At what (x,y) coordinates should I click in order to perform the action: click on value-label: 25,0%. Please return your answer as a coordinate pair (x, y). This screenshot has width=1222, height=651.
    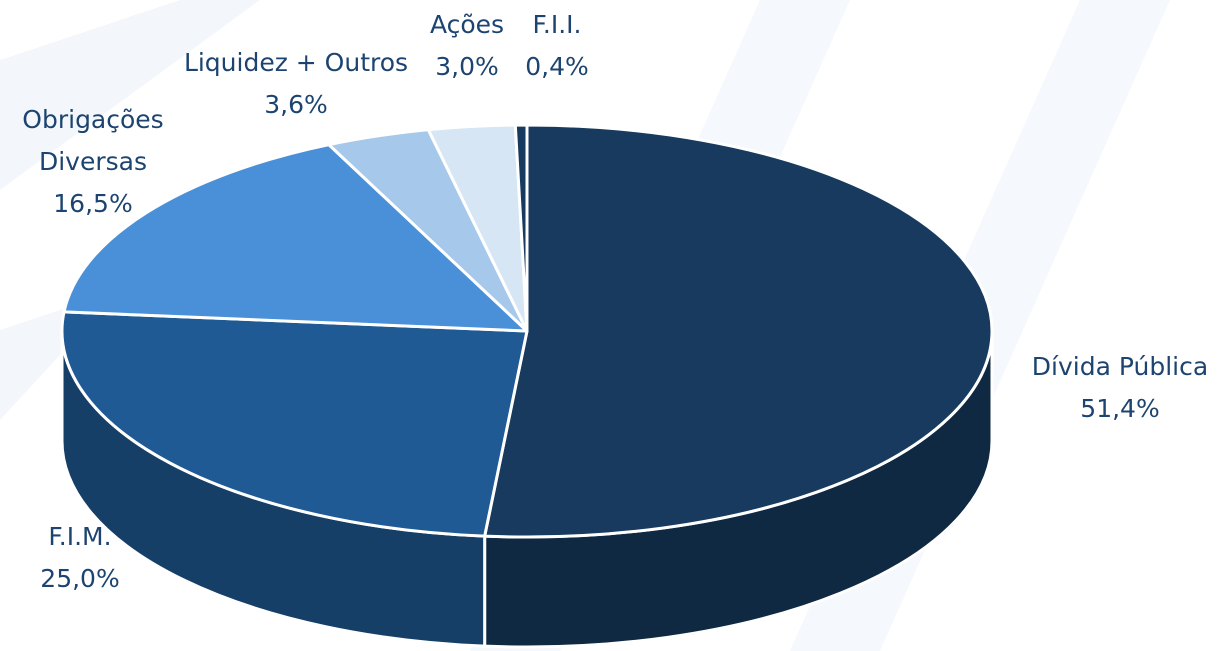
    Looking at the image, I should click on (80, 578).